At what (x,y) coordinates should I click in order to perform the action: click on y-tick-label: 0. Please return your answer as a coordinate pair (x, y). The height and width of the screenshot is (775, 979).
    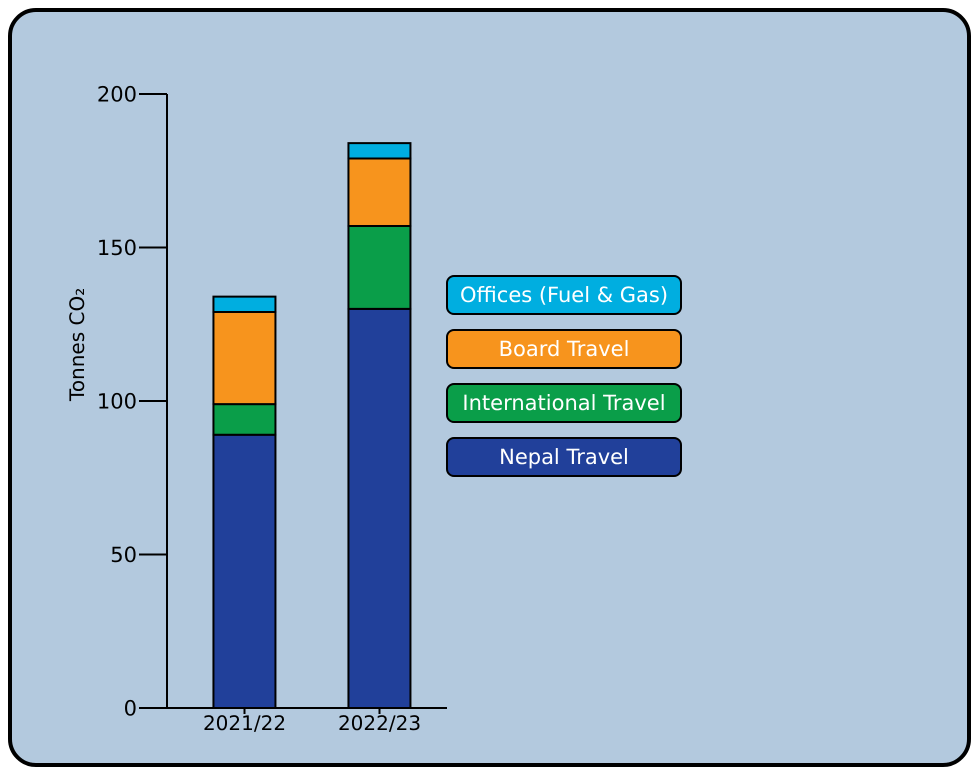
    Looking at the image, I should click on (130, 708).